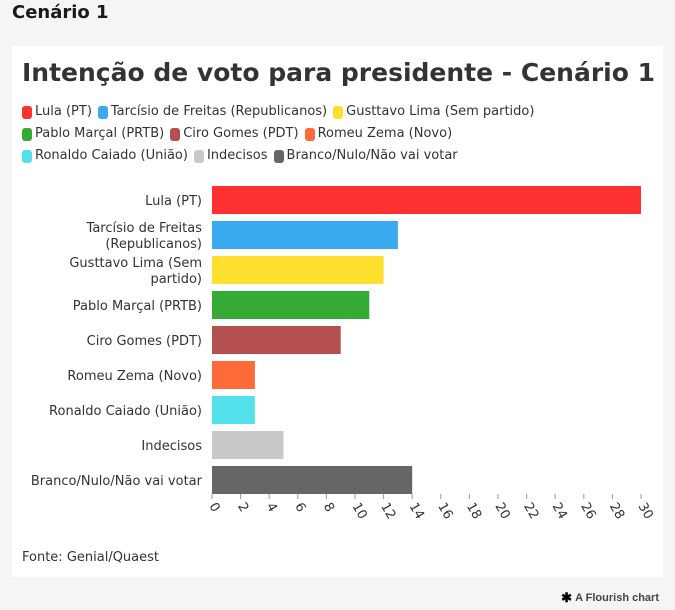 The image size is (675, 610). What do you see at coordinates (237, 155) in the screenshot?
I see `legend-label: Indecisos` at bounding box center [237, 155].